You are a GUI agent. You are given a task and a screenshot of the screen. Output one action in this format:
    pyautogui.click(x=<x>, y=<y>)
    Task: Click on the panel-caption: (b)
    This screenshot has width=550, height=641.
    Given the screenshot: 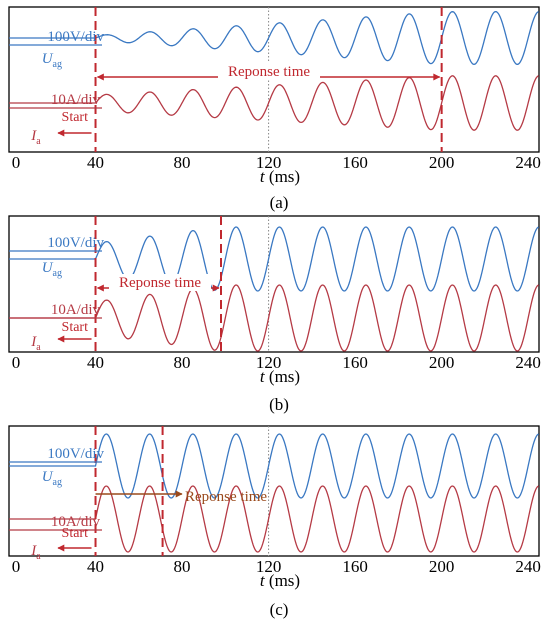 What is the action you would take?
    pyautogui.click(x=279, y=404)
    